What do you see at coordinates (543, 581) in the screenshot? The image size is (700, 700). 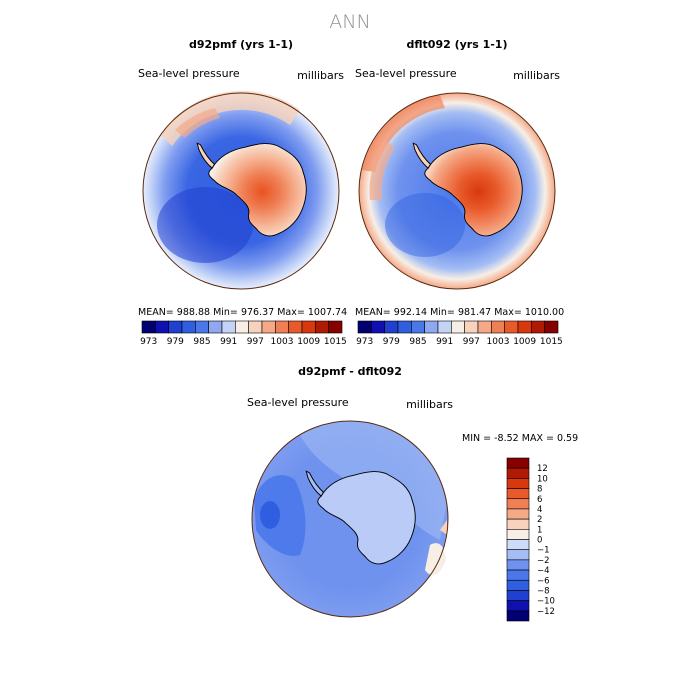 I see `colorbar-tick-label: −6` at bounding box center [543, 581].